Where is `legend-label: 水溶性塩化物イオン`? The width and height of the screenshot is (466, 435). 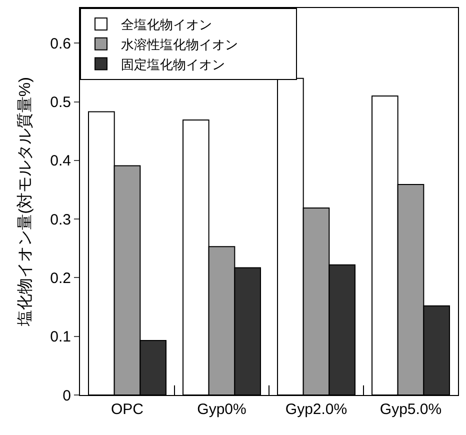 legend-label: 水溶性塩化物イオン is located at coordinates (179, 44).